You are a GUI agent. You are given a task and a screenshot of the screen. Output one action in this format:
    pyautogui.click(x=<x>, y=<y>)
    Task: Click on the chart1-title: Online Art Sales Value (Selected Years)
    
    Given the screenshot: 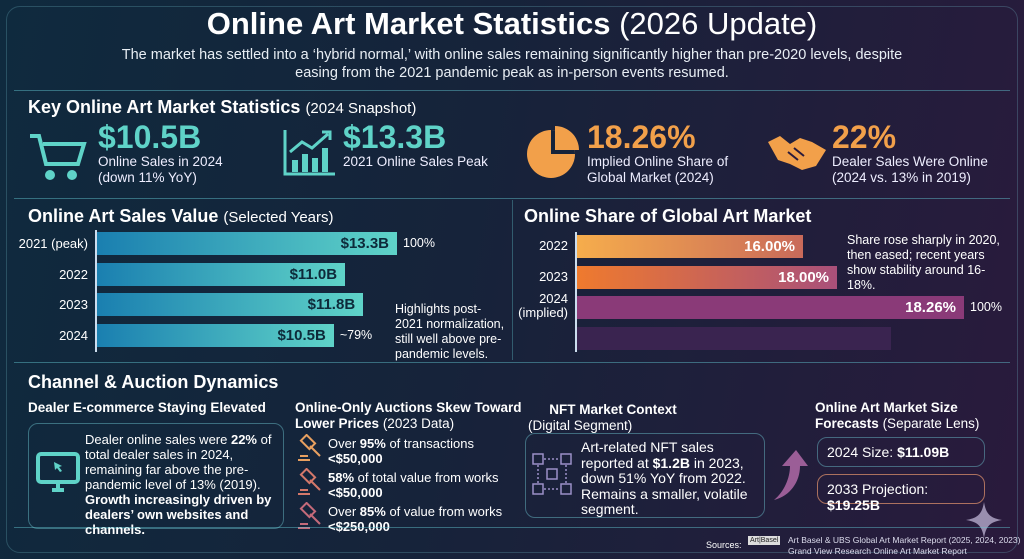 What is the action you would take?
    pyautogui.click(x=181, y=216)
    